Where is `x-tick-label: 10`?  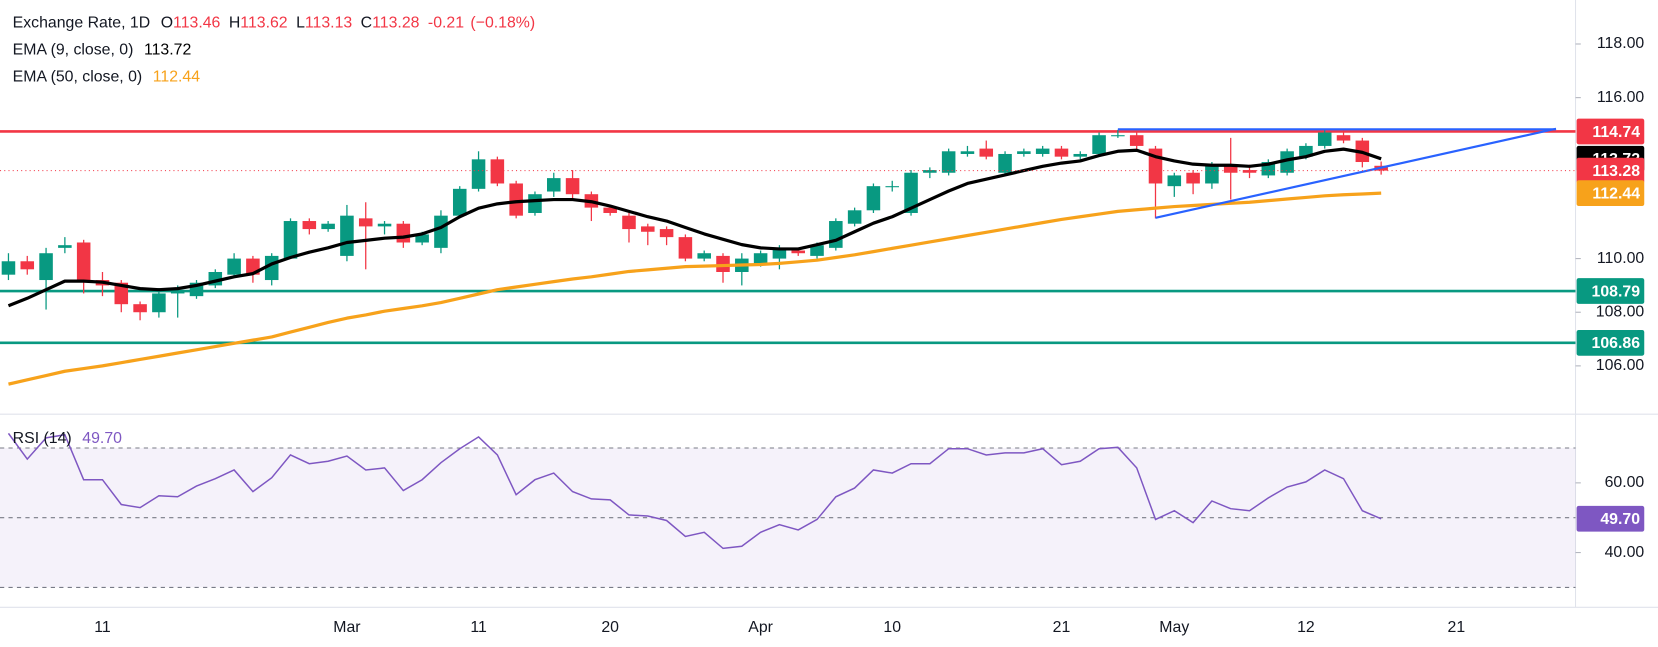
x-tick-label: 10 is located at coordinates (892, 627).